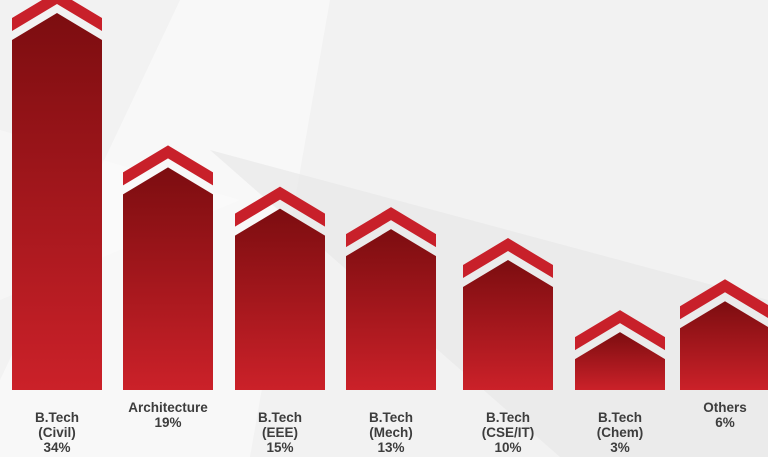 The height and width of the screenshot is (457, 768). I want to click on category-label: B.Tech (Chem) 3%, so click(620, 432).